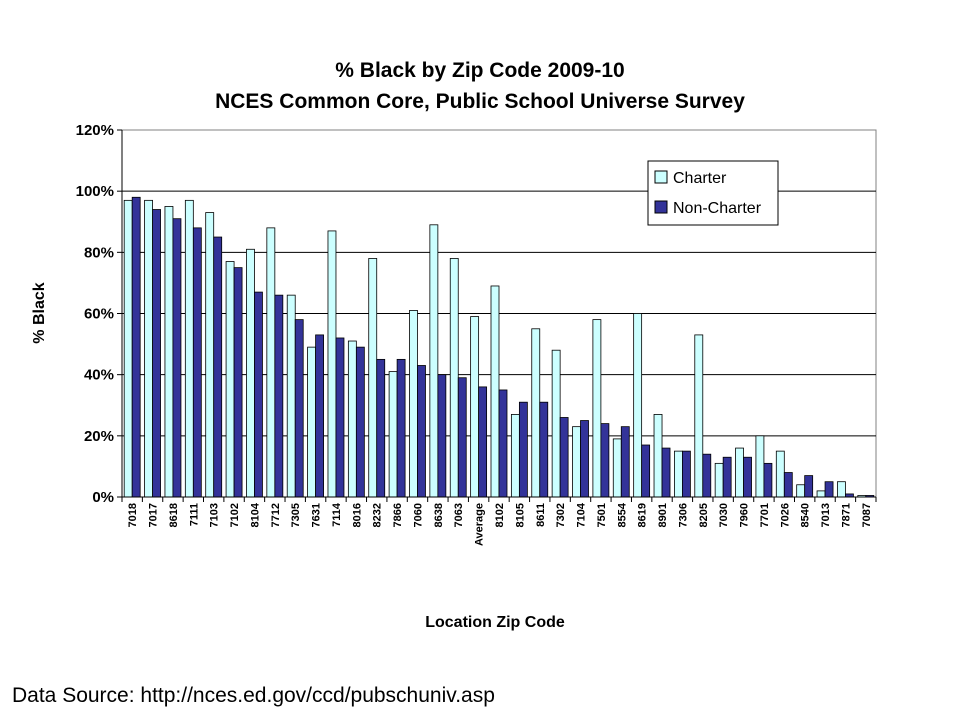 The height and width of the screenshot is (720, 960). What do you see at coordinates (103, 497) in the screenshot?
I see `y-tick-label: 0%` at bounding box center [103, 497].